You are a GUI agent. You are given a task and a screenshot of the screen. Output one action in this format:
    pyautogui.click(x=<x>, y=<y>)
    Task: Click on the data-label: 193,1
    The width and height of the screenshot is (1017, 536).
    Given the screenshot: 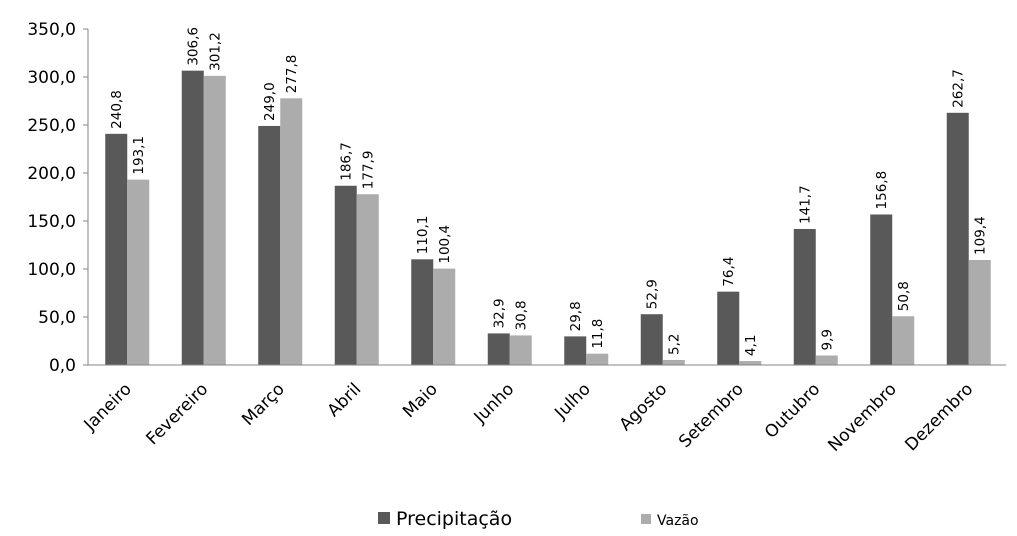 What is the action you would take?
    pyautogui.click(x=139, y=155)
    